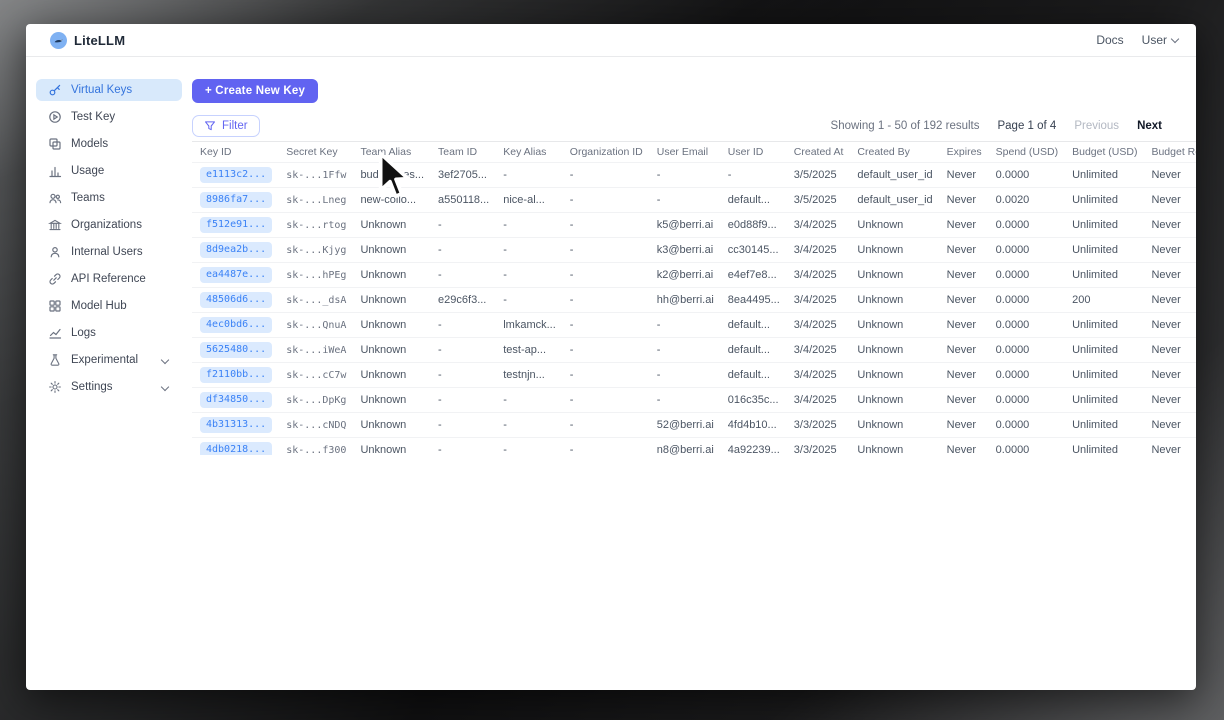  I want to click on secret-key-text: sk-...cC7w, so click(316, 375).